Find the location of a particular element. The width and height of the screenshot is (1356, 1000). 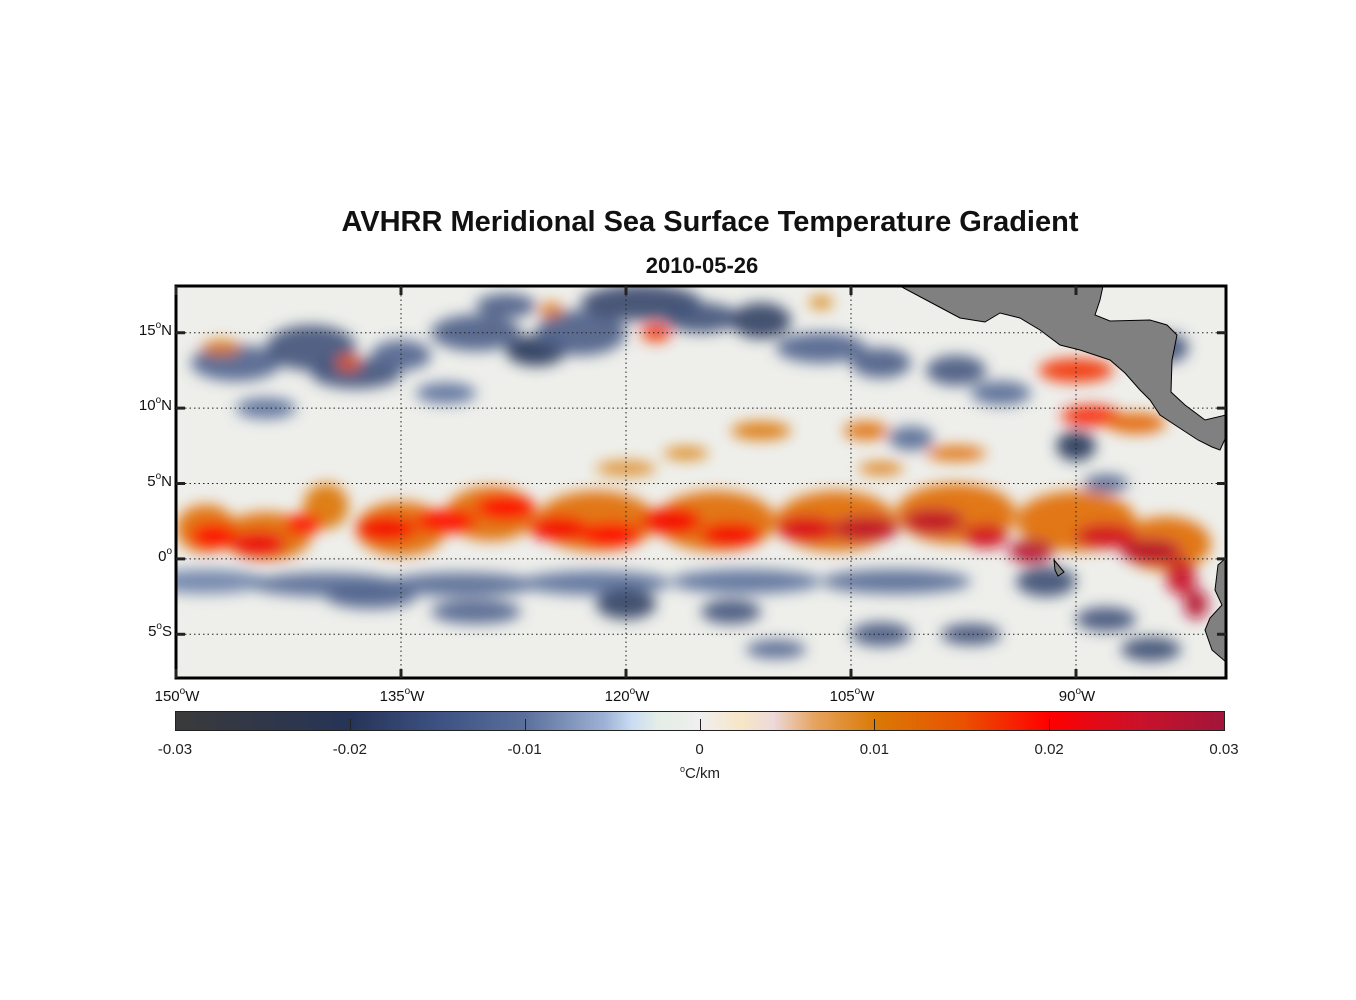

y-tick-label: 0o is located at coordinates (165, 555).